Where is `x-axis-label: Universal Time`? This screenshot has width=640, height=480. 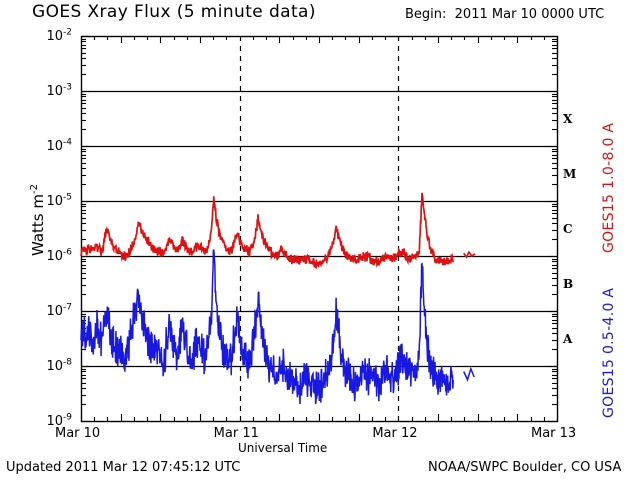
x-axis-label: Universal Time is located at coordinates (283, 448).